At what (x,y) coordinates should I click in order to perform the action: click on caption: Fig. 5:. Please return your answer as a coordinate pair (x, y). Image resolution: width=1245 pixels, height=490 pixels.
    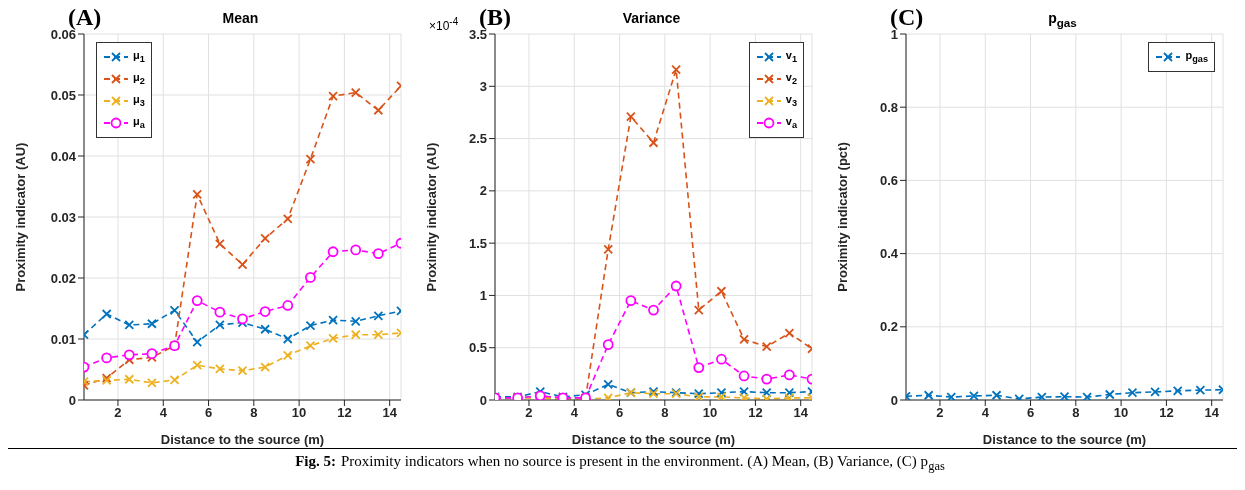
    Looking at the image, I should click on (316, 461).